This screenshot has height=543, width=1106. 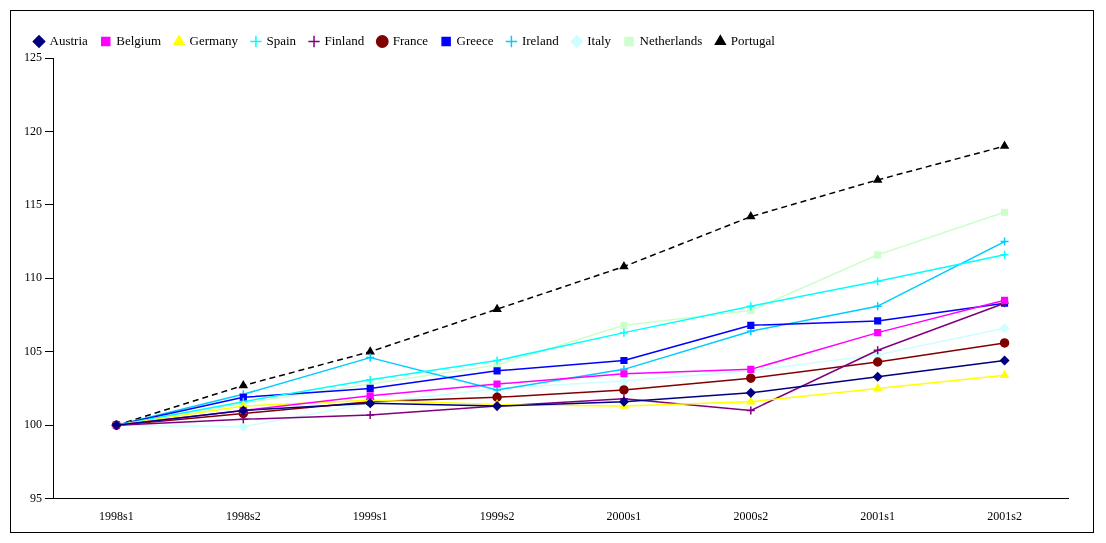 What do you see at coordinates (540, 40) in the screenshot?
I see `legend-label: Ireland` at bounding box center [540, 40].